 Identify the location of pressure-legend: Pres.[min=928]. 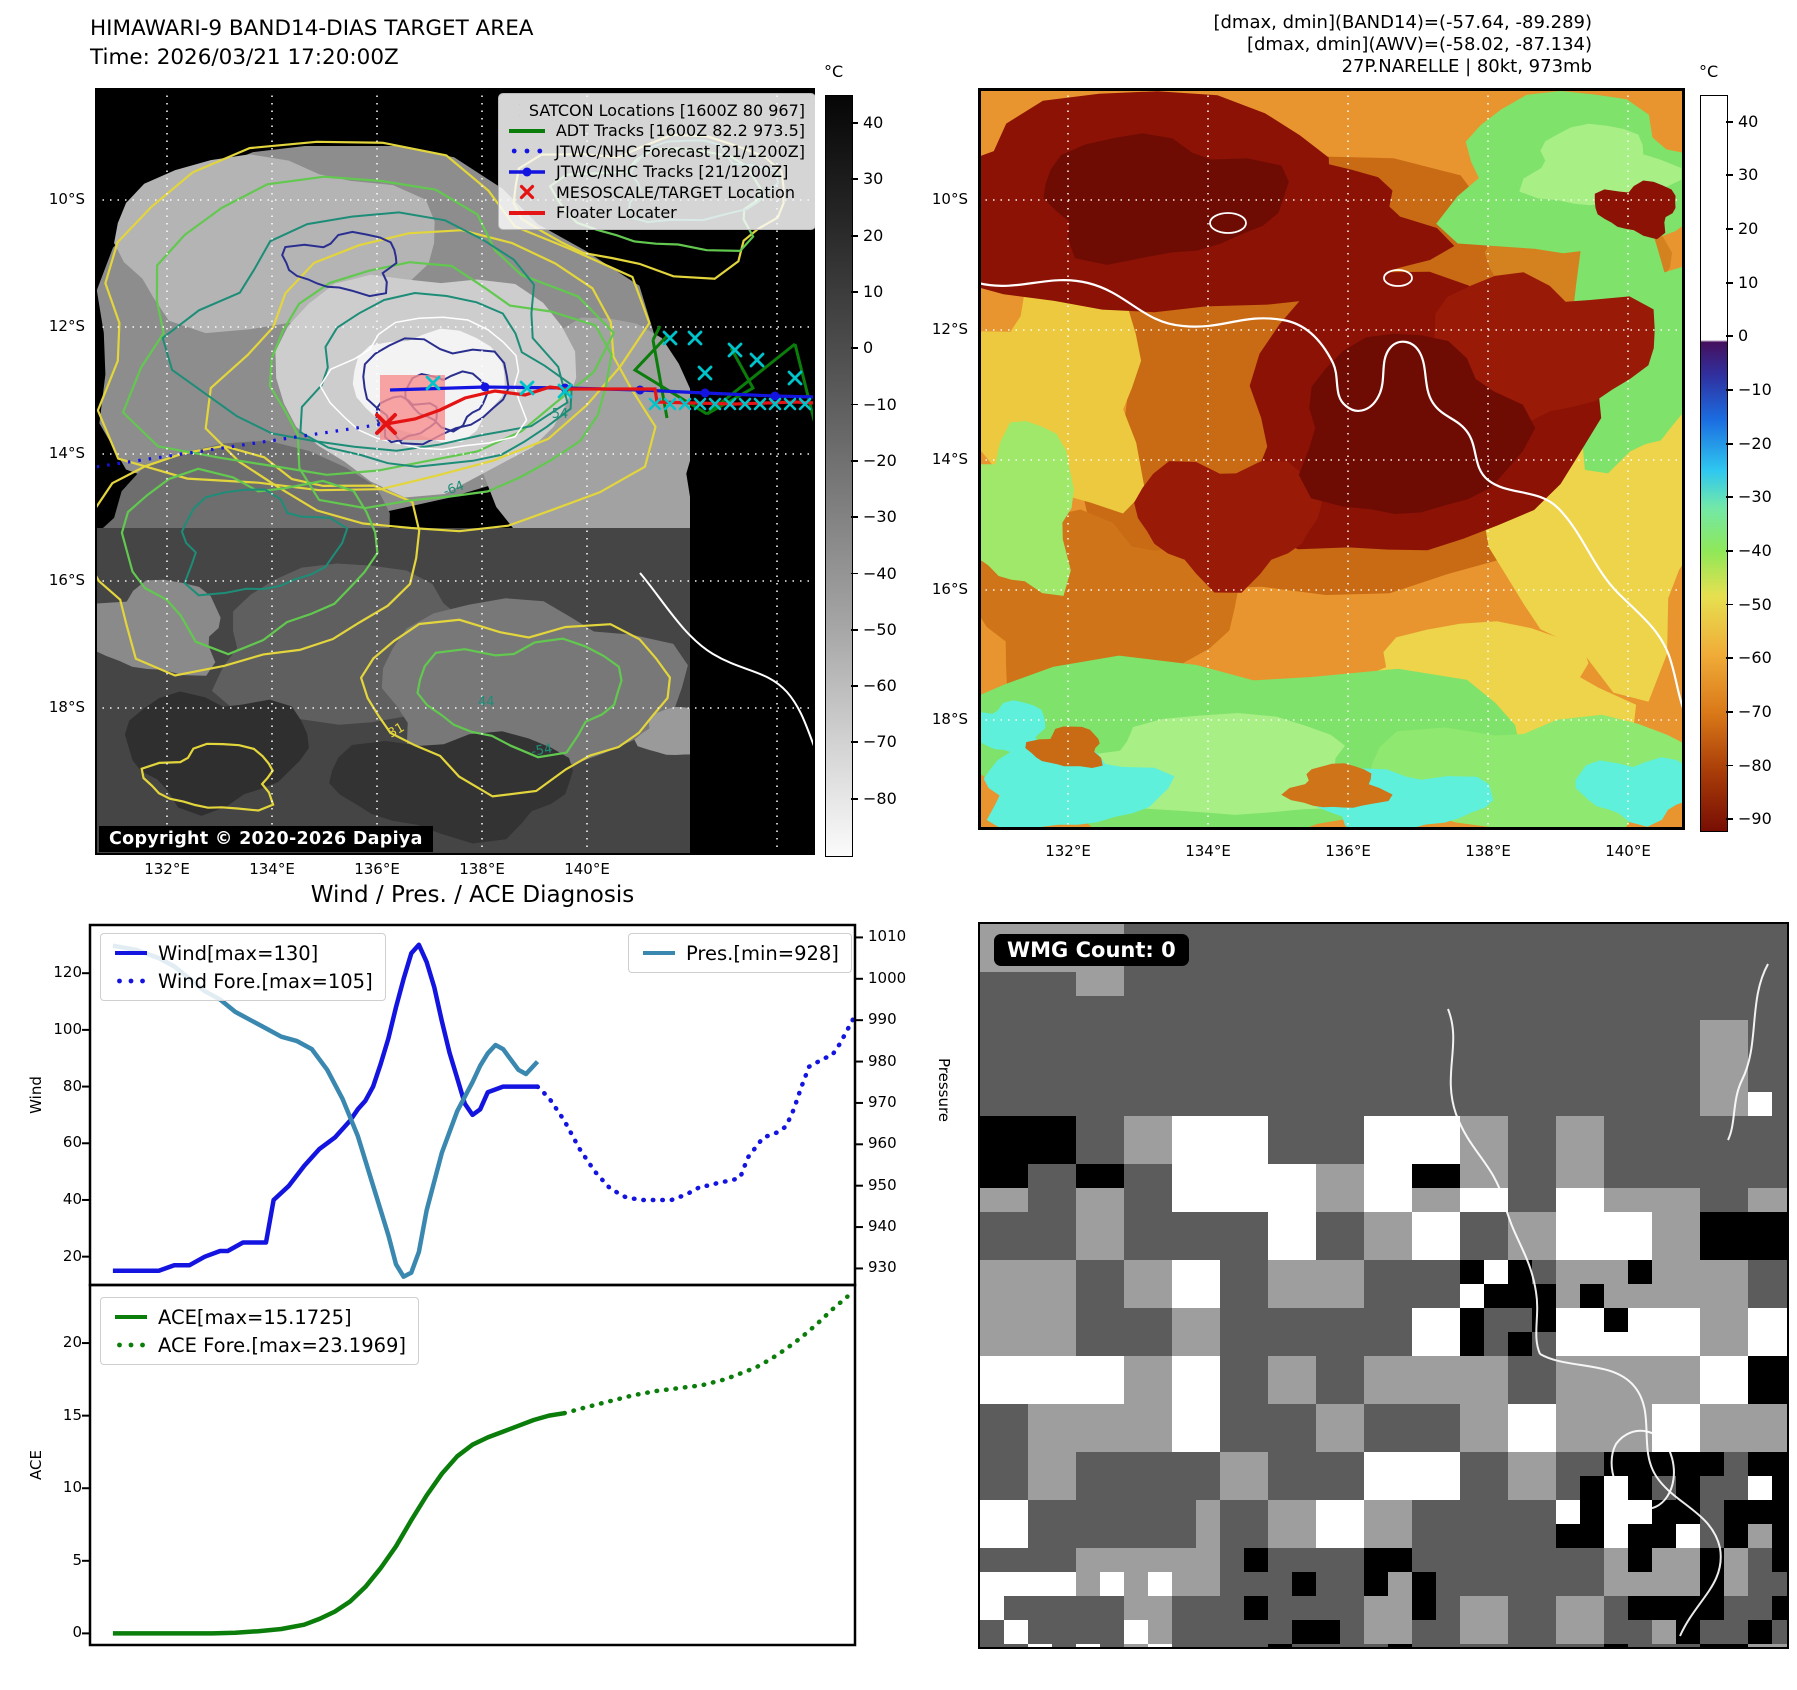
(740, 953).